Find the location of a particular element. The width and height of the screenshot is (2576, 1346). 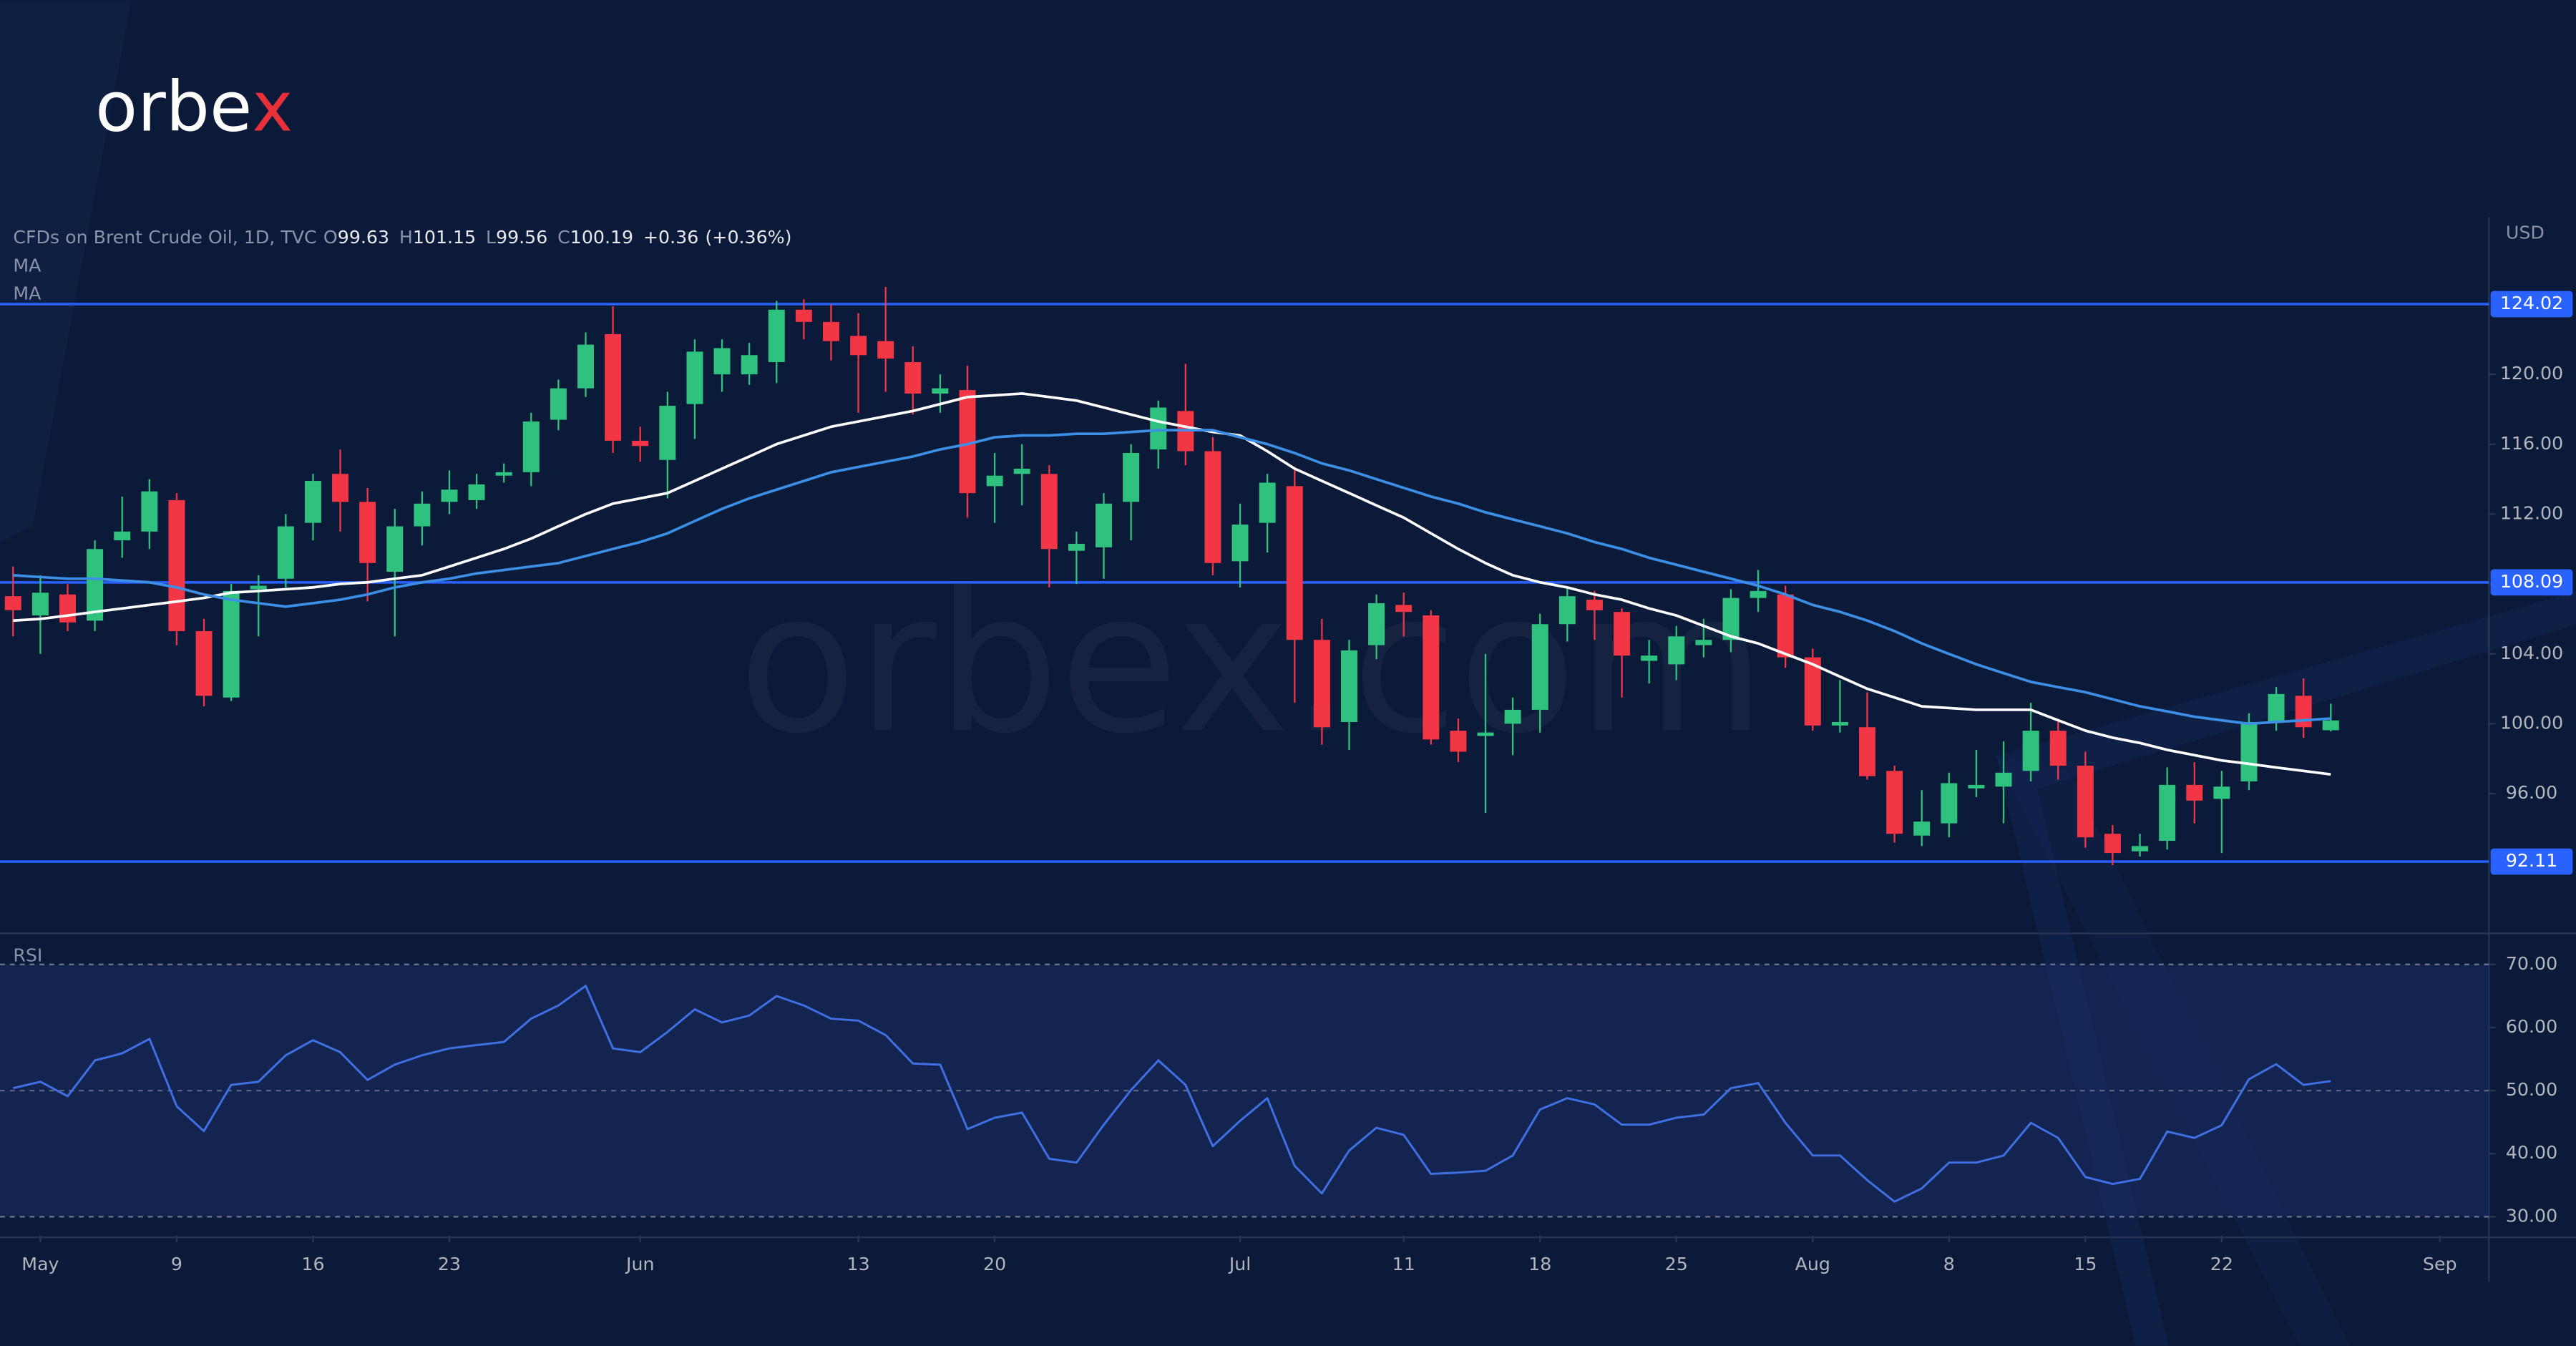

legend-key: L is located at coordinates (491, 237).